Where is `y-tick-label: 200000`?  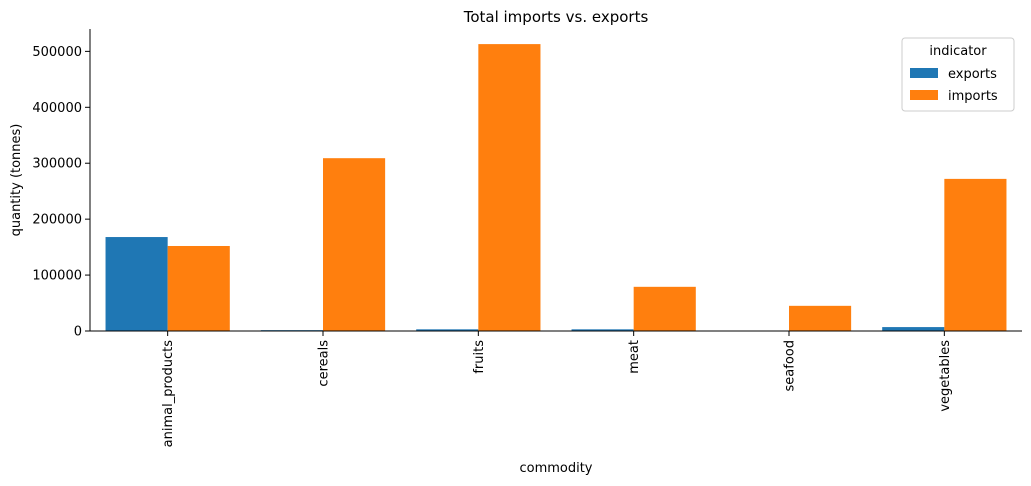
y-tick-label: 200000 is located at coordinates (57, 220).